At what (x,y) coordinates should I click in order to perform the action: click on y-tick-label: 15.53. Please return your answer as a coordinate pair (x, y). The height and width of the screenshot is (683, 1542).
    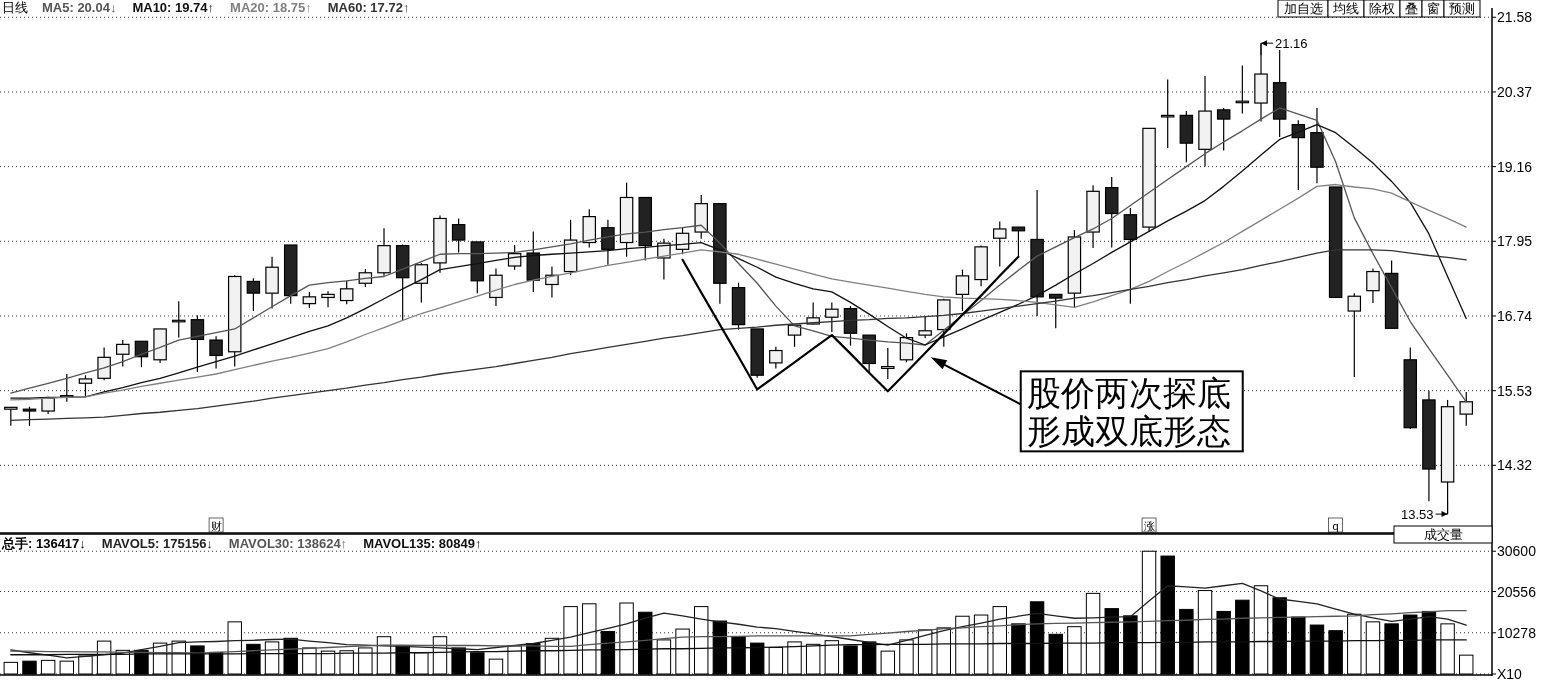
    Looking at the image, I should click on (1515, 390).